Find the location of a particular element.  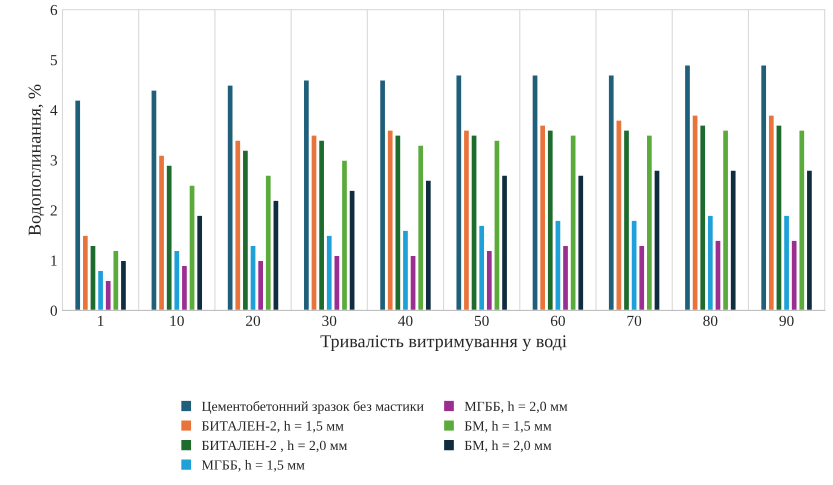

legend-label: Цементобетонний зразок без мастики is located at coordinates (313, 407).